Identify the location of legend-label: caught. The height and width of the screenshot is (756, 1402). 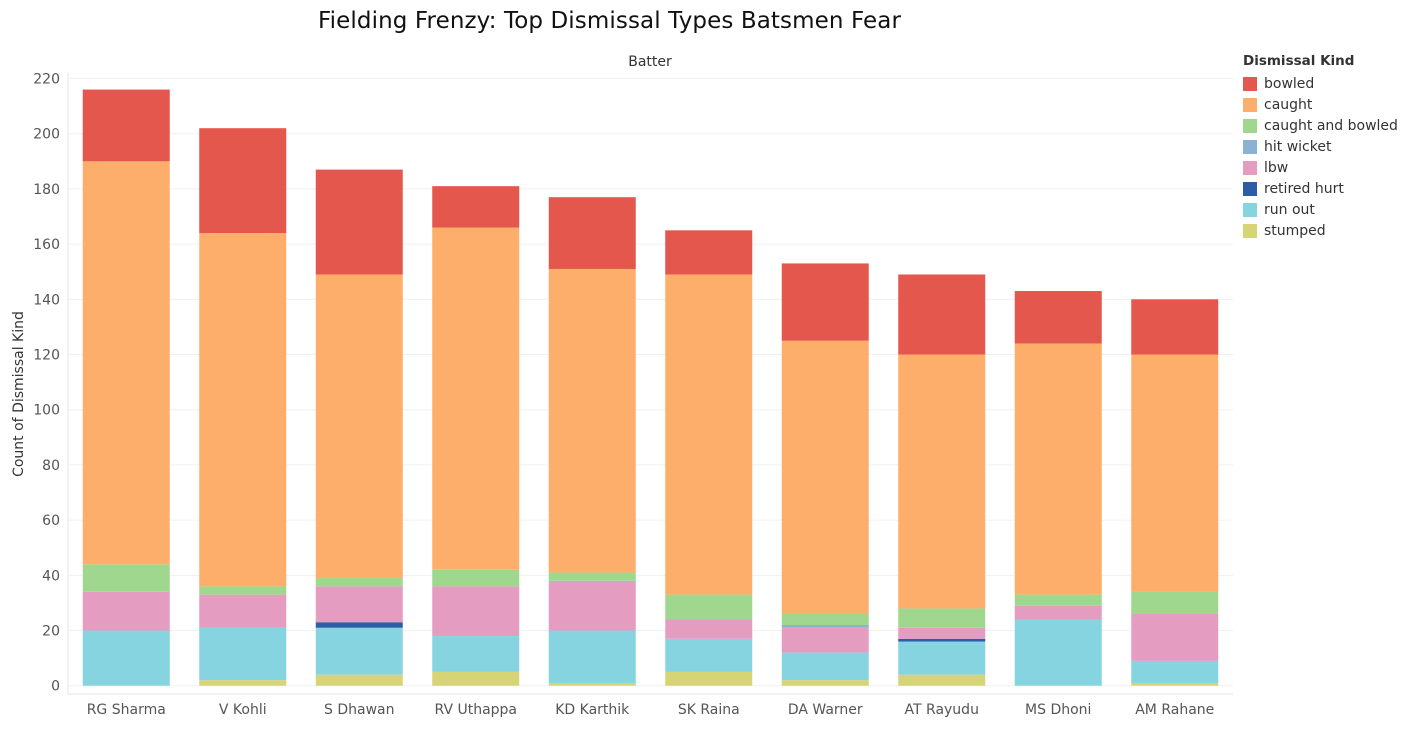
(1288, 104).